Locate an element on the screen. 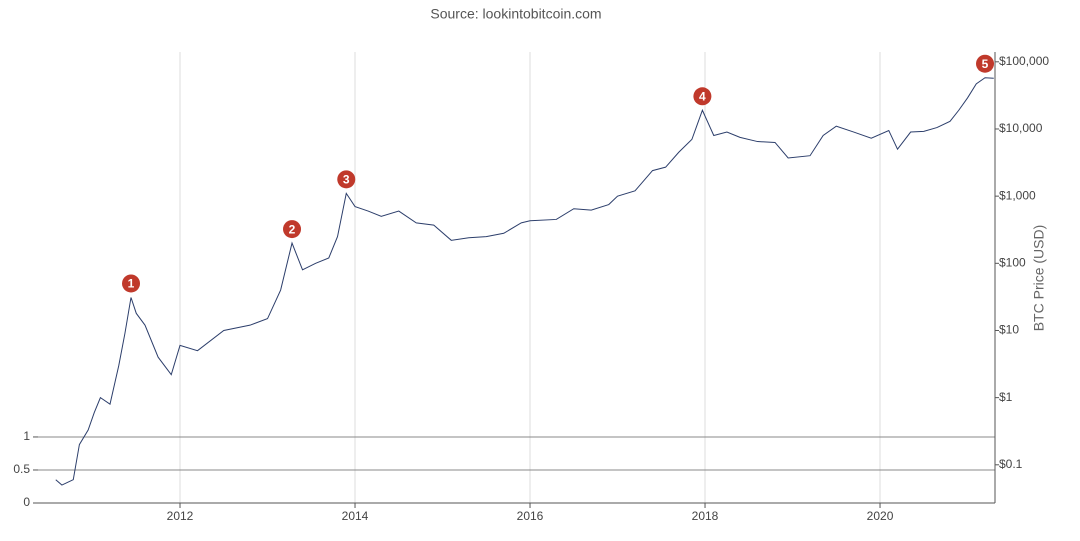 The image size is (1080, 541). annotation-label: 5 is located at coordinates (985, 64).